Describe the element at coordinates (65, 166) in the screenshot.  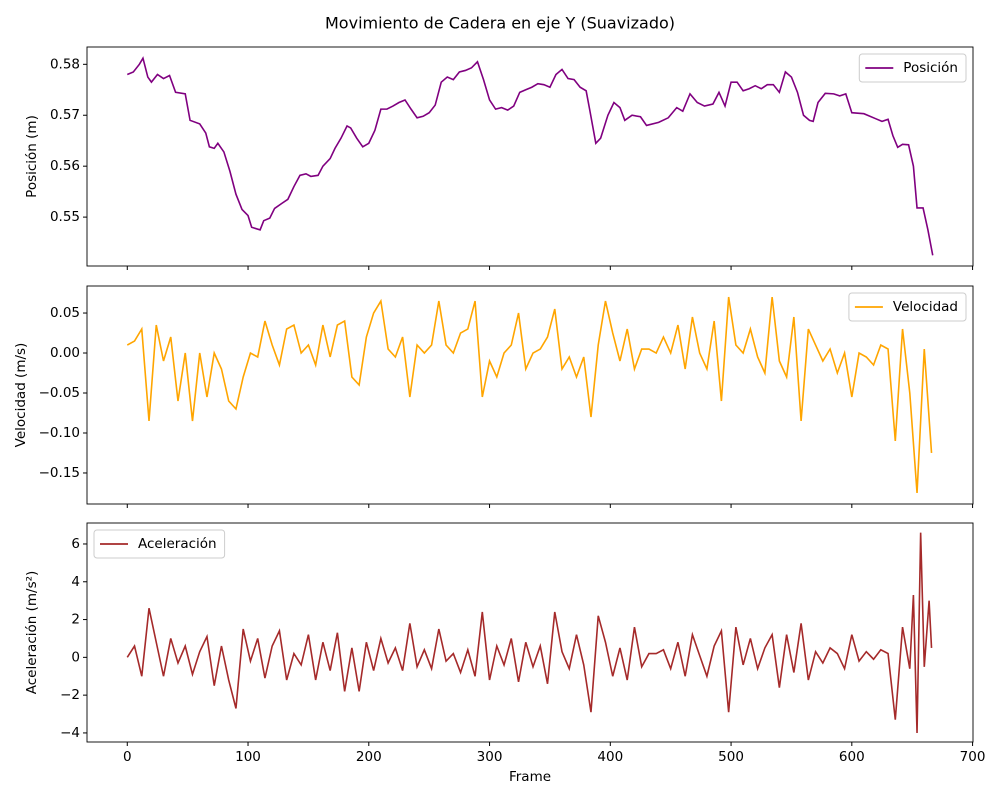
I see `y-tick-label: 0.56` at that location.